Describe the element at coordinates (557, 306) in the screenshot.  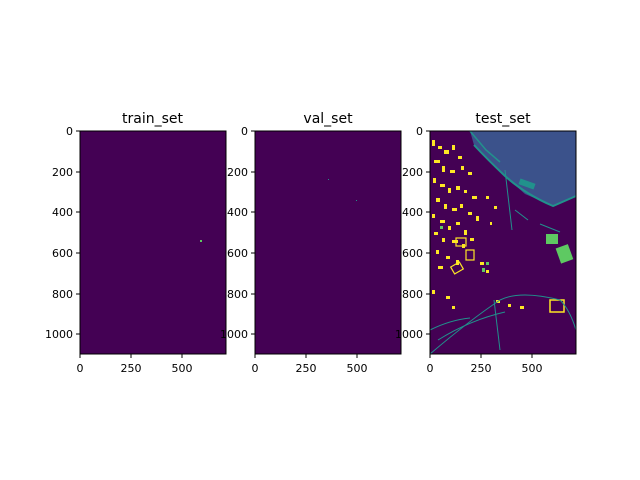
I see `building-outline` at that location.